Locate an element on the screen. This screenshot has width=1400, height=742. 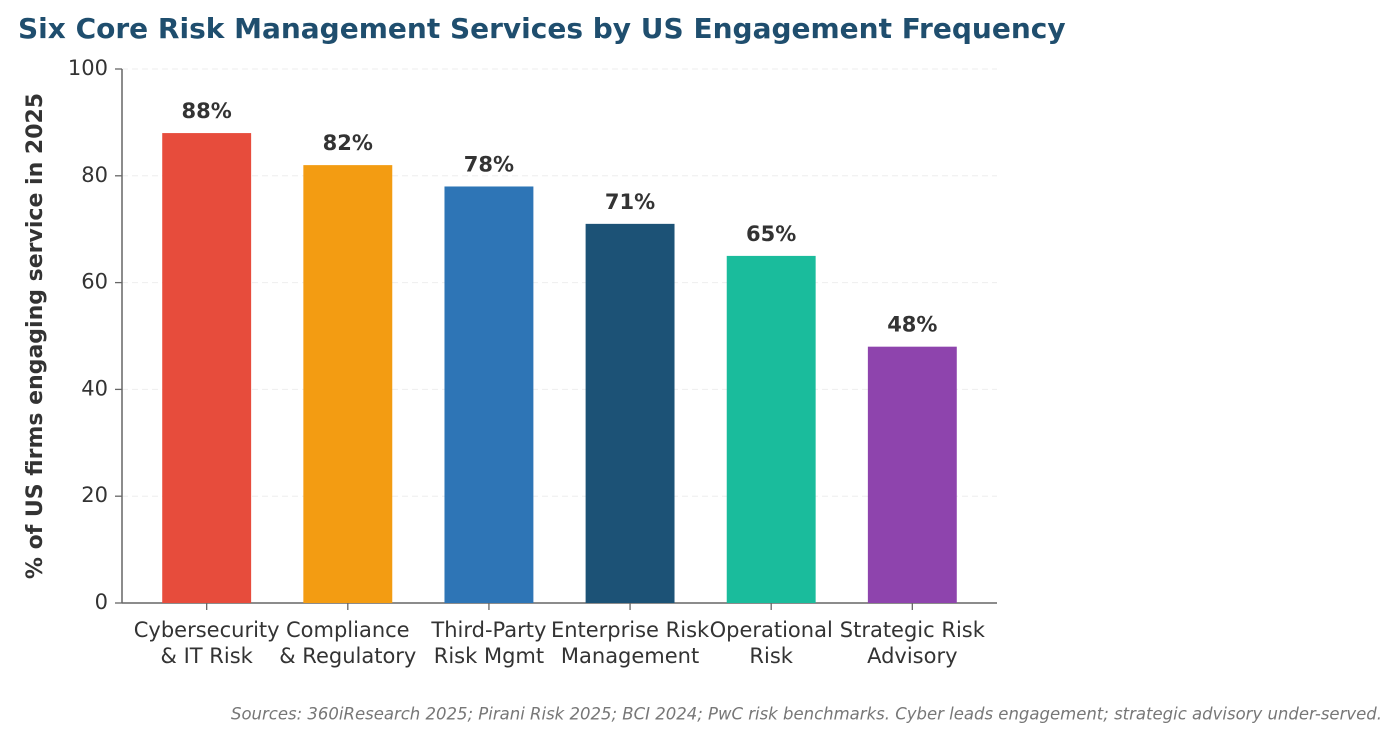
x-tick-label: Management is located at coordinates (630, 656).